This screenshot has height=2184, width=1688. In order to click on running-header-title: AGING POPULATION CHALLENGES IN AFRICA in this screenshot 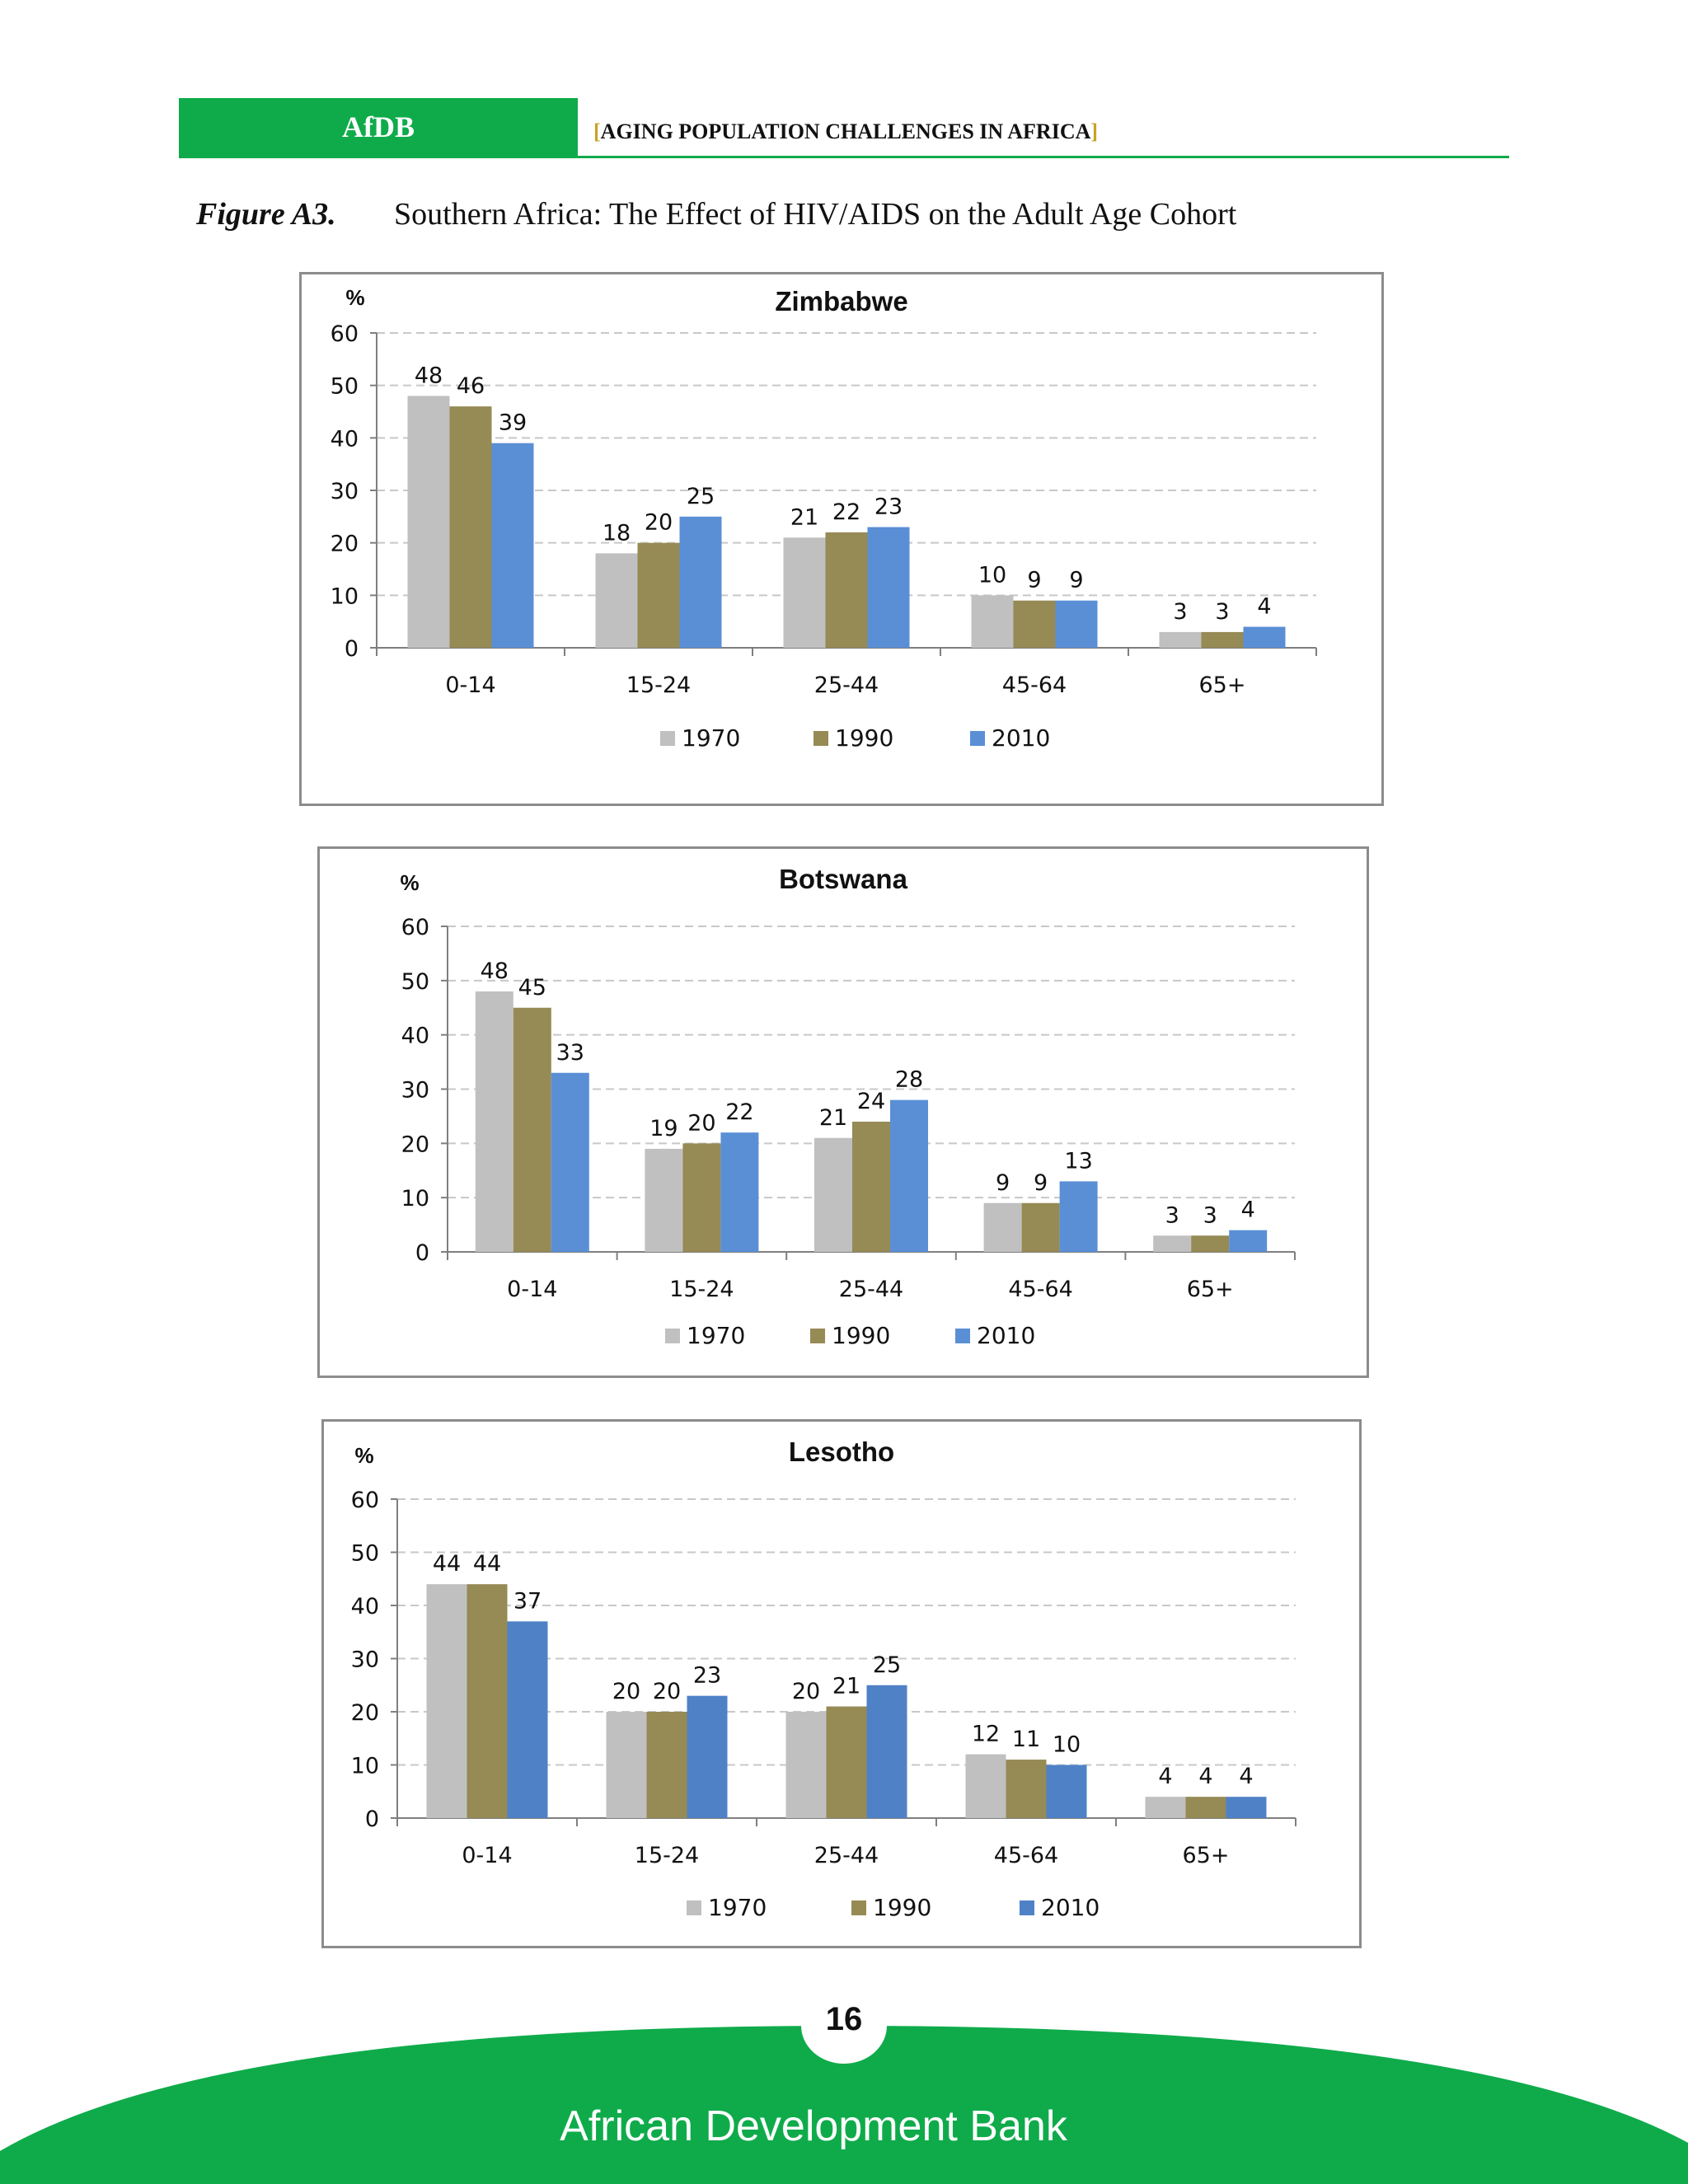, I will do `click(845, 131)`.